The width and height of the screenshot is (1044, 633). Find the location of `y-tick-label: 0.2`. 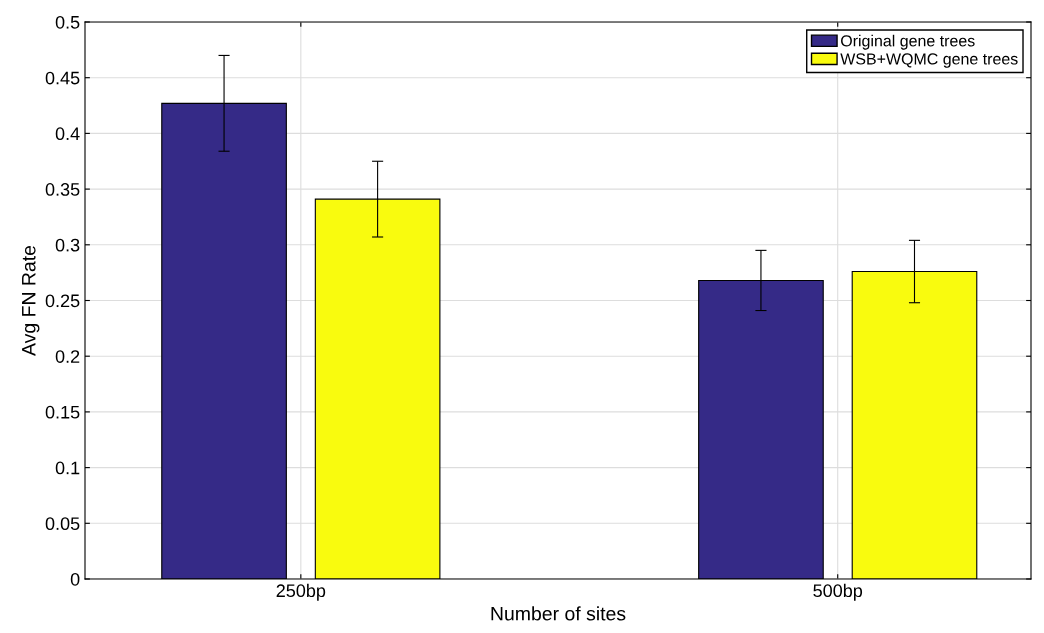

y-tick-label: 0.2 is located at coordinates (67, 356).